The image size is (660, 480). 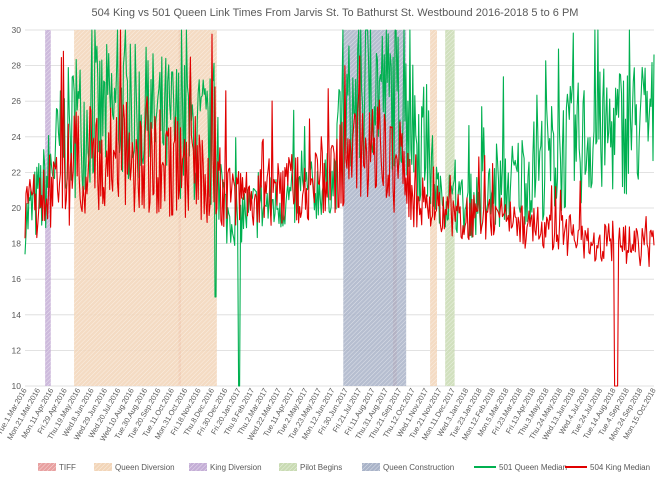 What do you see at coordinates (67, 467) in the screenshot?
I see `legend-label: TIFF` at bounding box center [67, 467].